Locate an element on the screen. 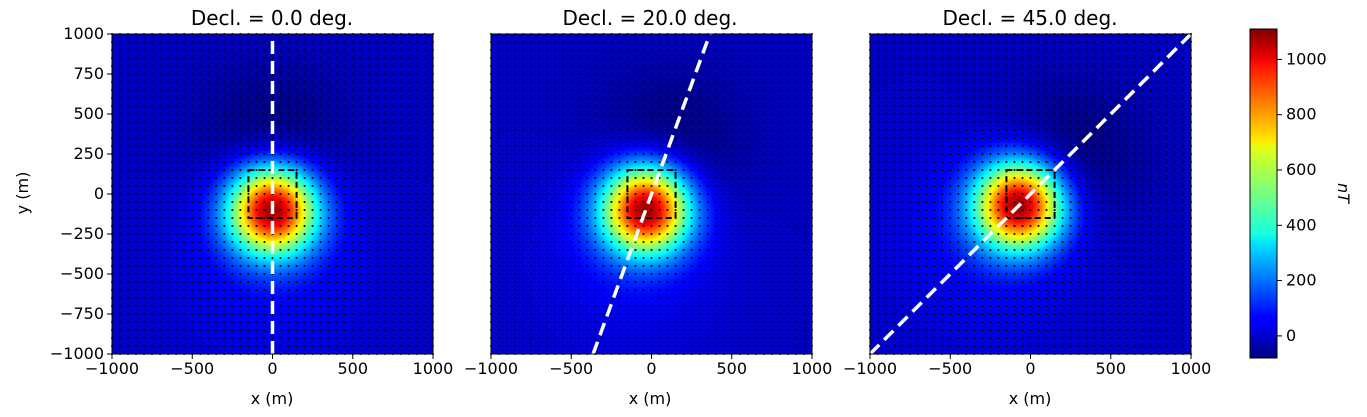 The height and width of the screenshot is (417, 1367). x-tick-label: −500 is located at coordinates (192, 368).